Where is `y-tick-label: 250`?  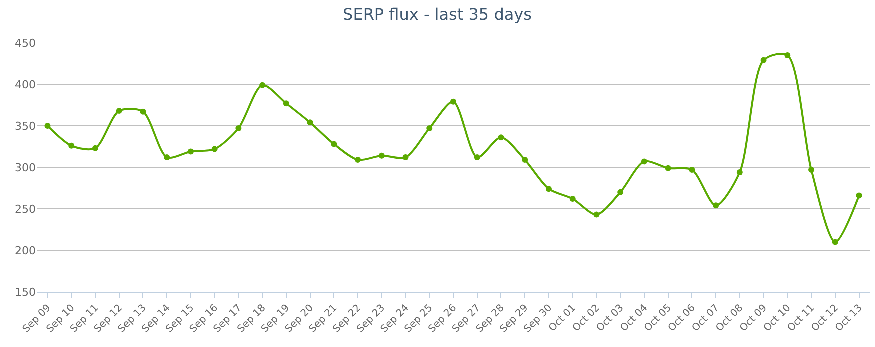 y-tick-label: 250 is located at coordinates (25, 209).